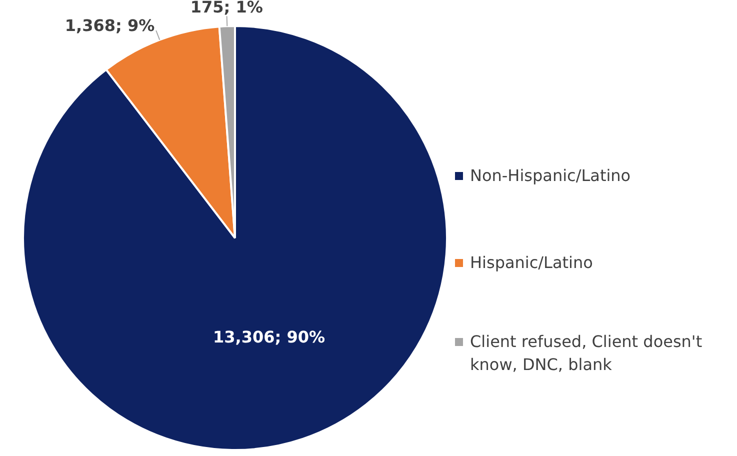 The height and width of the screenshot is (456, 737). I want to click on legend-label: Hispanic/Latino, so click(531, 263).